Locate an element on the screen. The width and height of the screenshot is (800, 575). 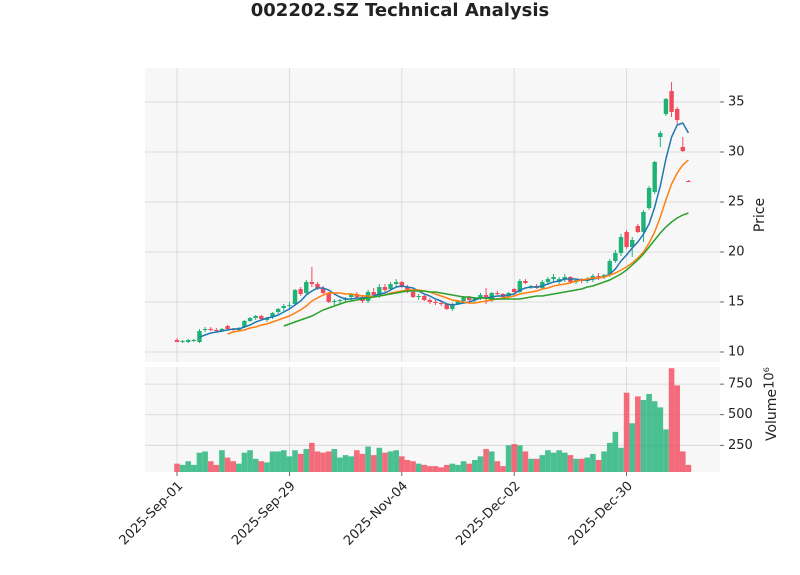
x-tick-label: 2025-Dec-02 is located at coordinates (488, 514).